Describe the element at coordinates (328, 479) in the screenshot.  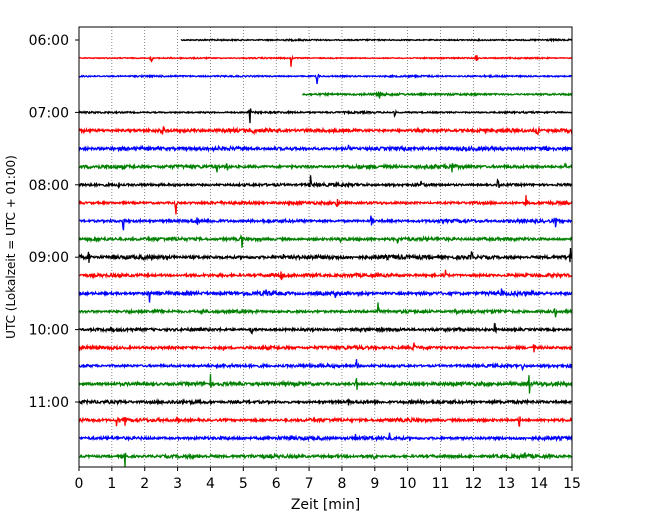
I see `x-tick-layer: 0 1 2 3 4 5 6 7 8 9 10 11 12 13 14 15` at that location.